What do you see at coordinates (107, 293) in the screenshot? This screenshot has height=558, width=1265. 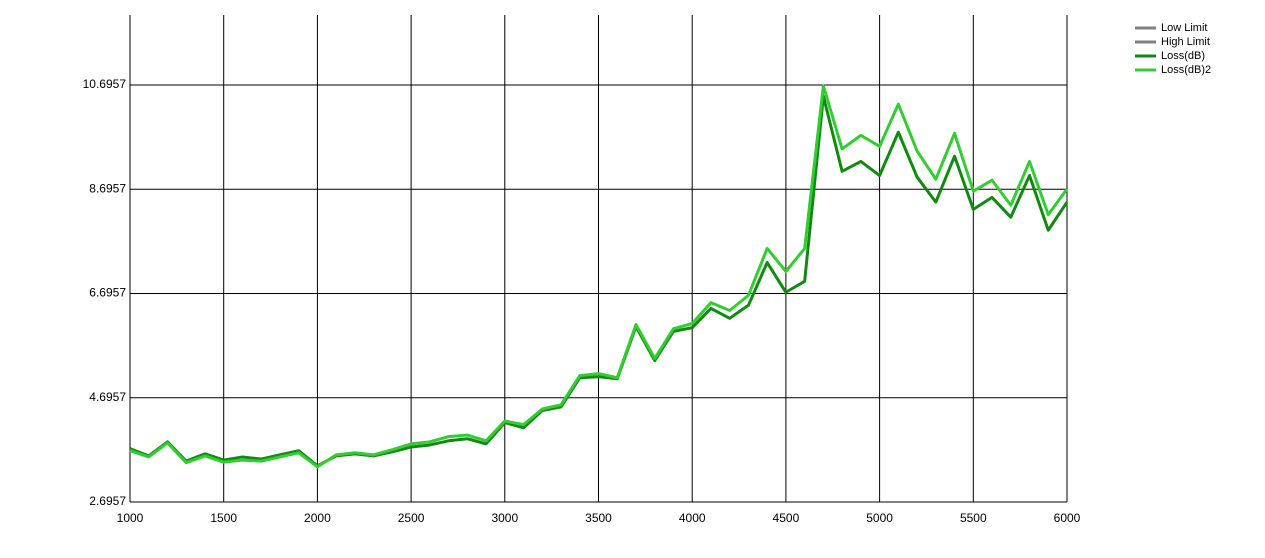 I see `y-tick-label: 6.6957` at bounding box center [107, 293].